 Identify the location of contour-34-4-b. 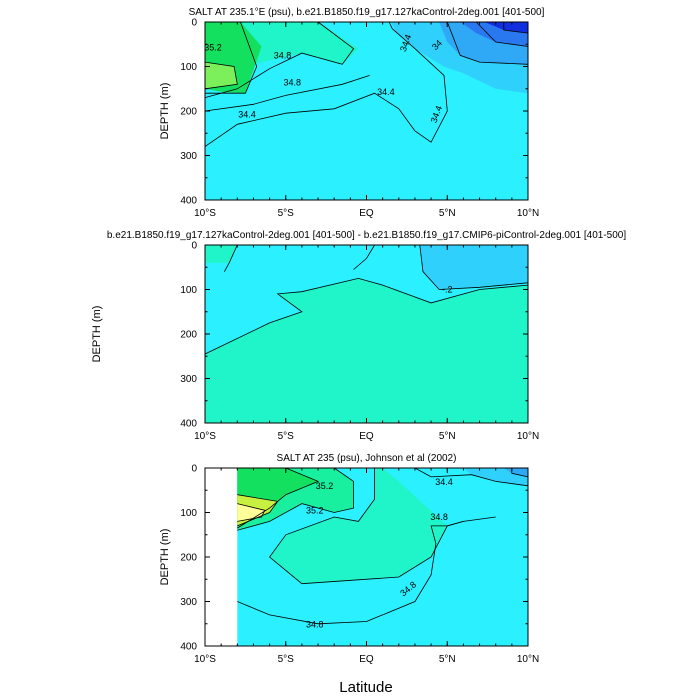
(287, 93).